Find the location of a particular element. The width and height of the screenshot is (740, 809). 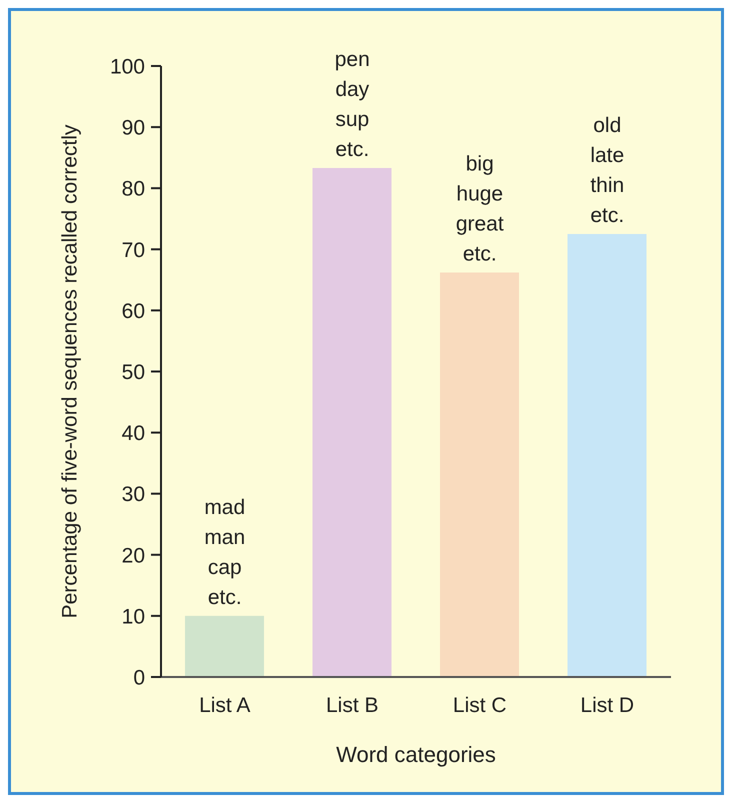

y-tick-label: 90 is located at coordinates (133, 128).